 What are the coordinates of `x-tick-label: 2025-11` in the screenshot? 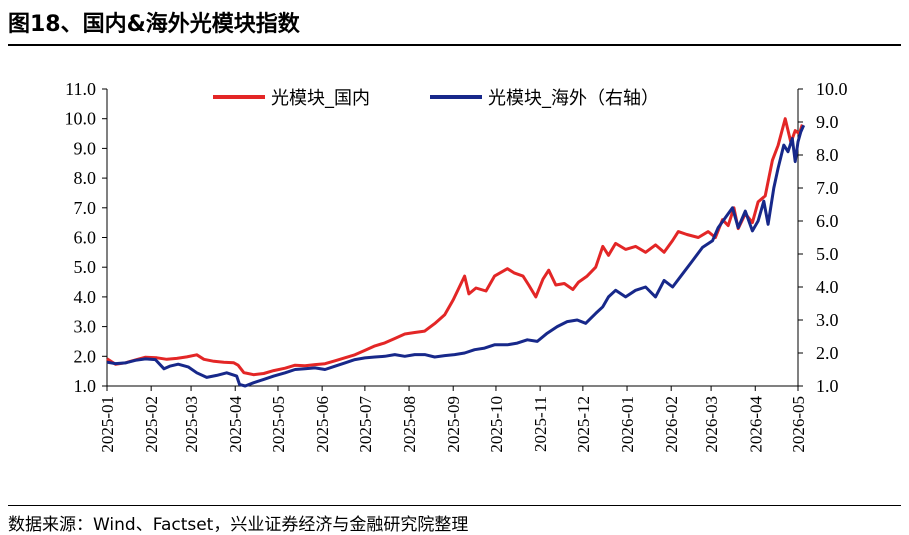 It's located at (540, 424).